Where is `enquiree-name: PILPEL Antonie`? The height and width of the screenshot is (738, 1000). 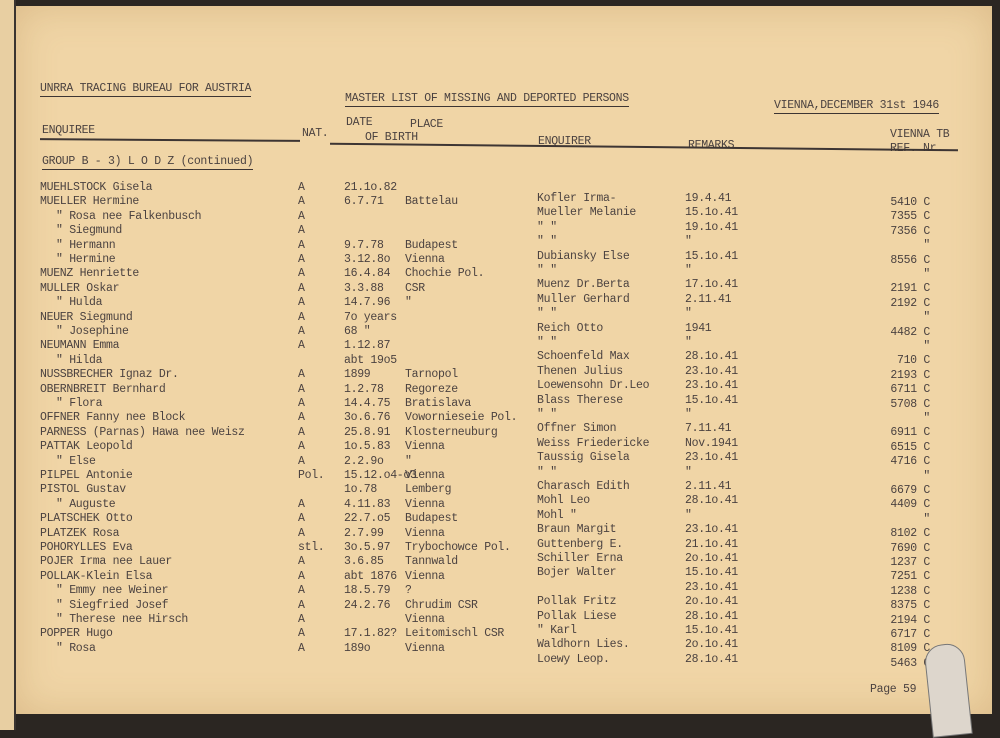
enquiree-name: PILPEL Antonie is located at coordinates (86, 475).